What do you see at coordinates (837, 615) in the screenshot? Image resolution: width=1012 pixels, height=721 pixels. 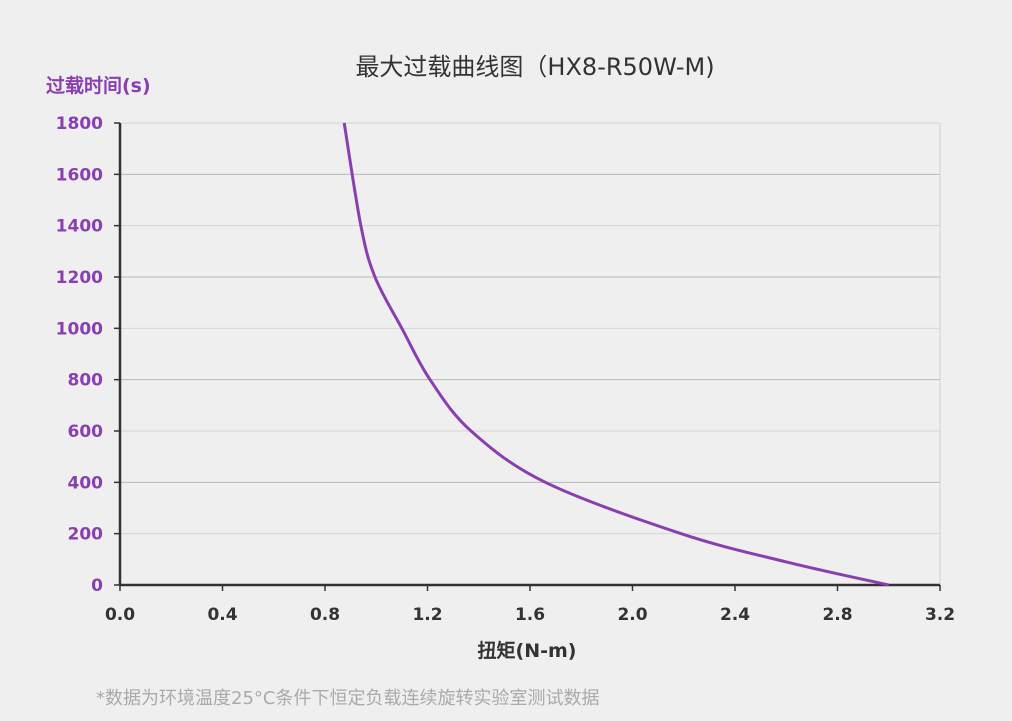 I see `x-tick-label: 2.8` at bounding box center [837, 615].